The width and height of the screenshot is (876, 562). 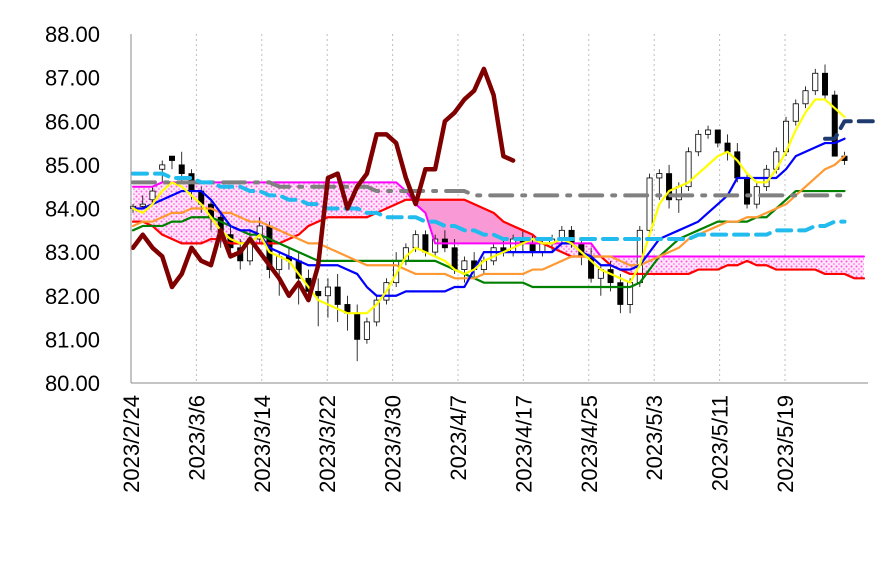 What do you see at coordinates (72, 34) in the screenshot?
I see `y-tick-label: 88.00` at bounding box center [72, 34].